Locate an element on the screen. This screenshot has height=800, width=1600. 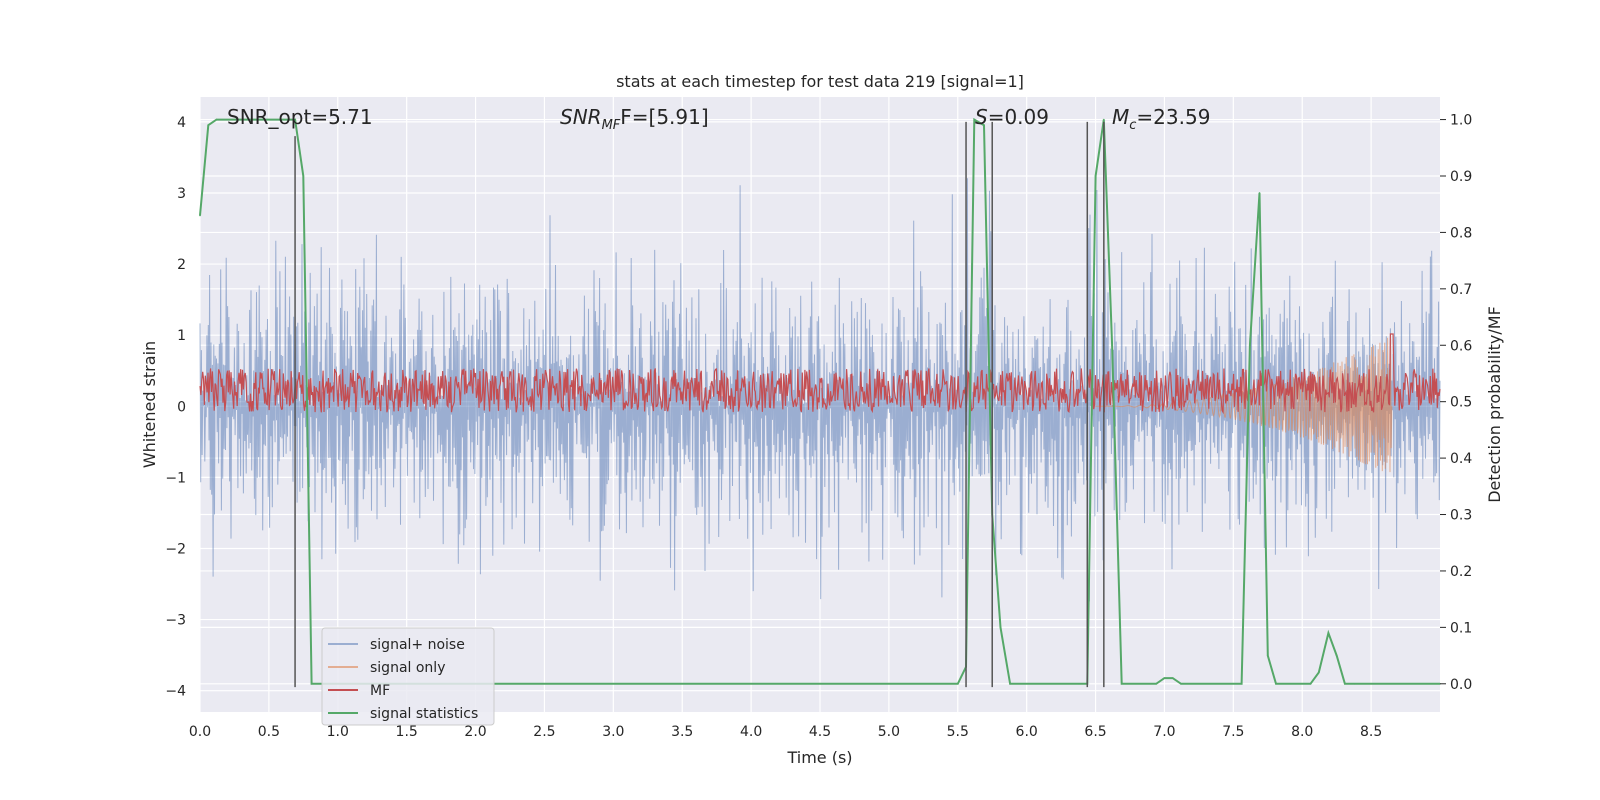
y-left-tick-label: 2 is located at coordinates (181, 265).